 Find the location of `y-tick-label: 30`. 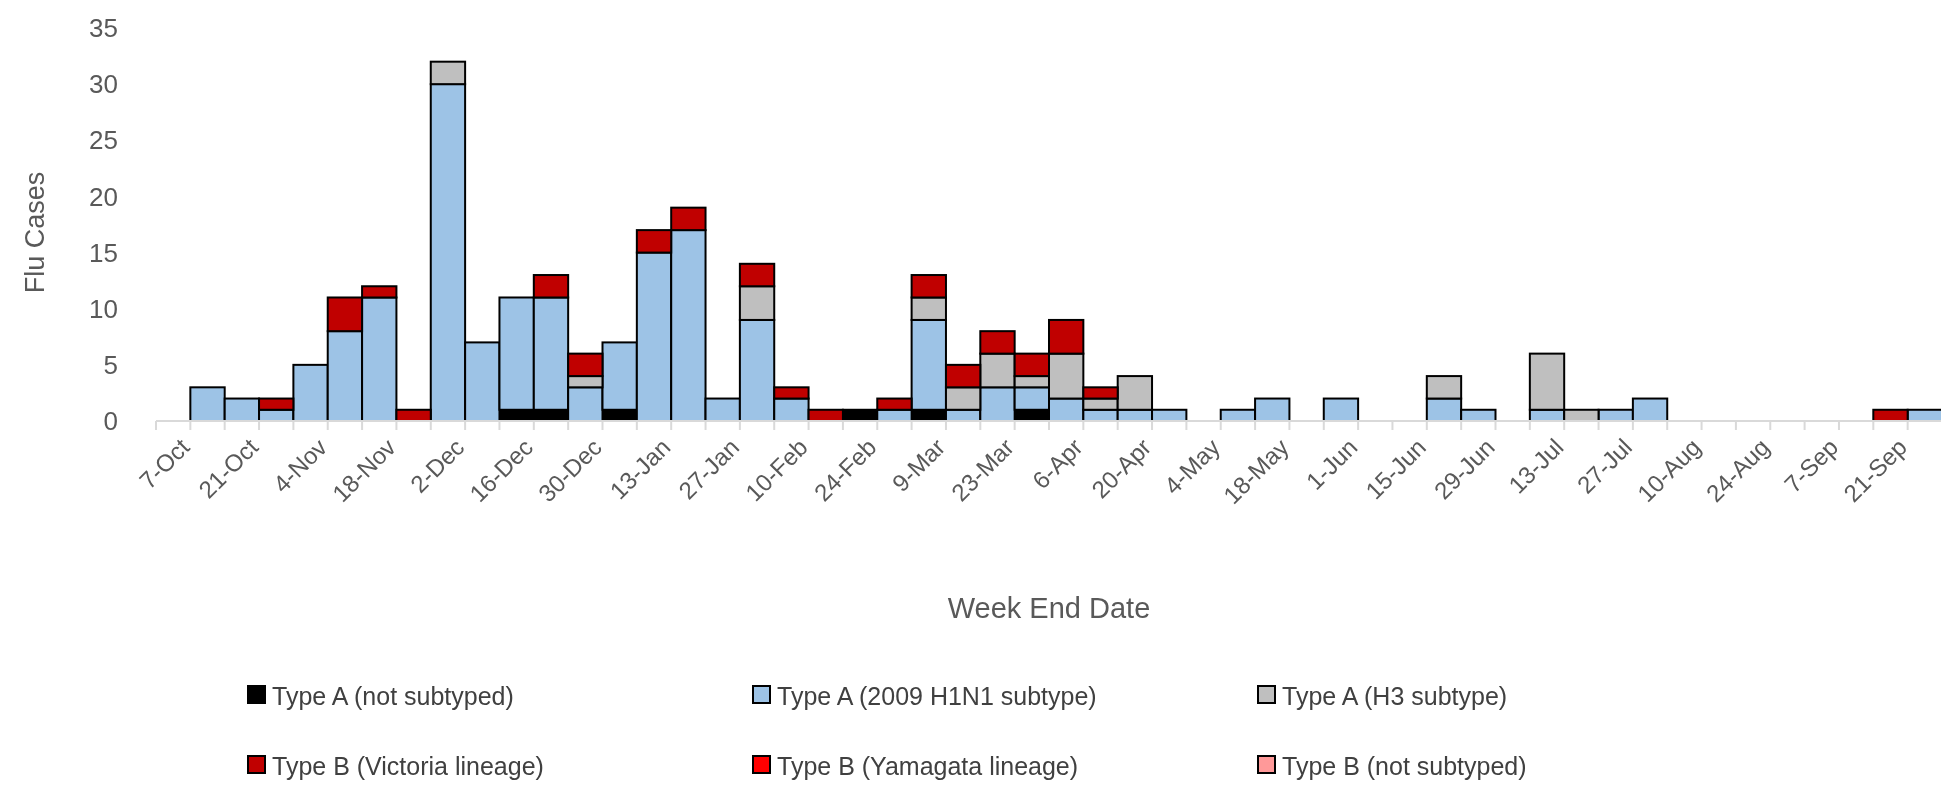

y-tick-label: 30 is located at coordinates (103, 84).